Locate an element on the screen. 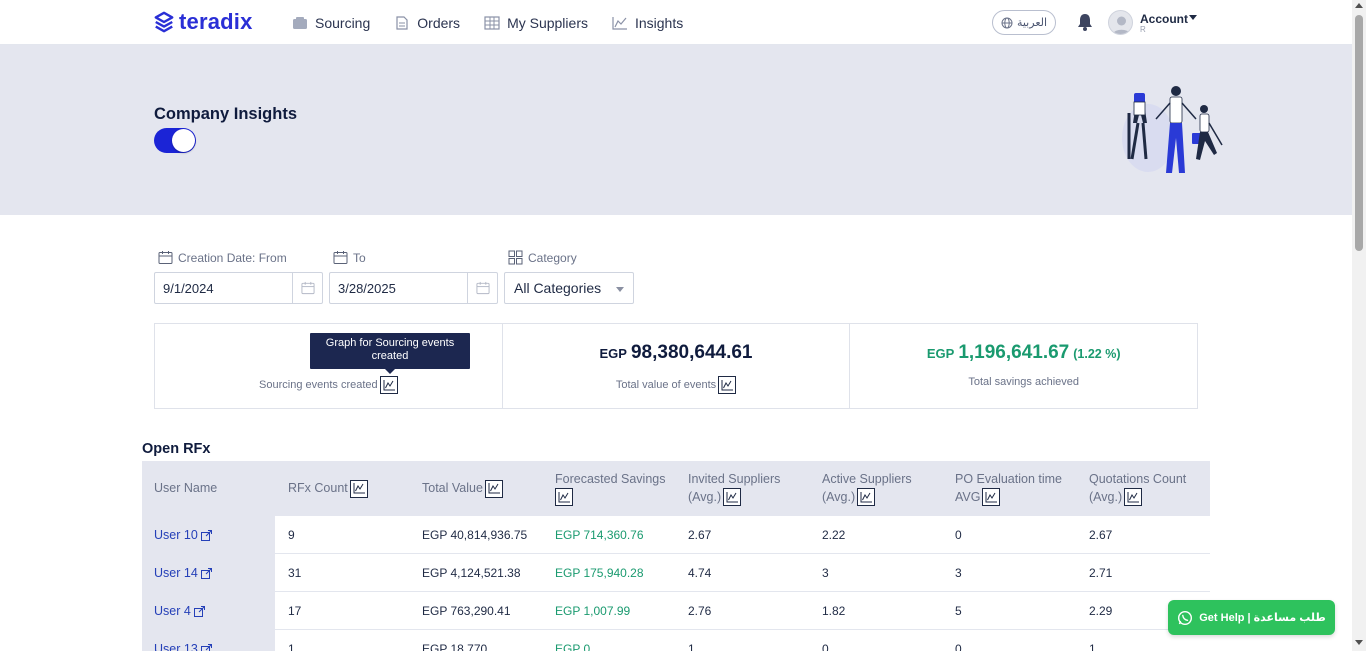 This screenshot has height=651, width=1366. quotes-graph-button is located at coordinates (1133, 497).